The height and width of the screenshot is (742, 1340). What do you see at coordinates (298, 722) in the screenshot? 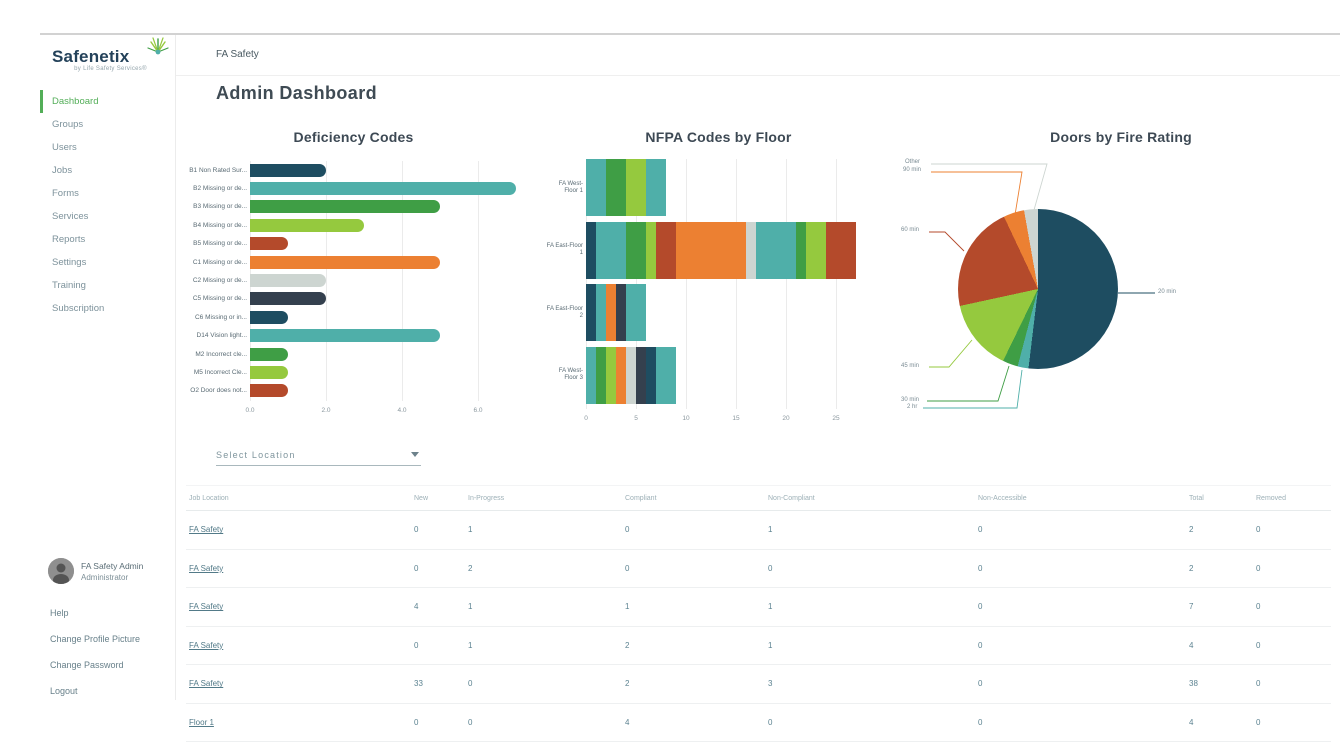
I see `job-location-cell: Floor 1` at bounding box center [298, 722].